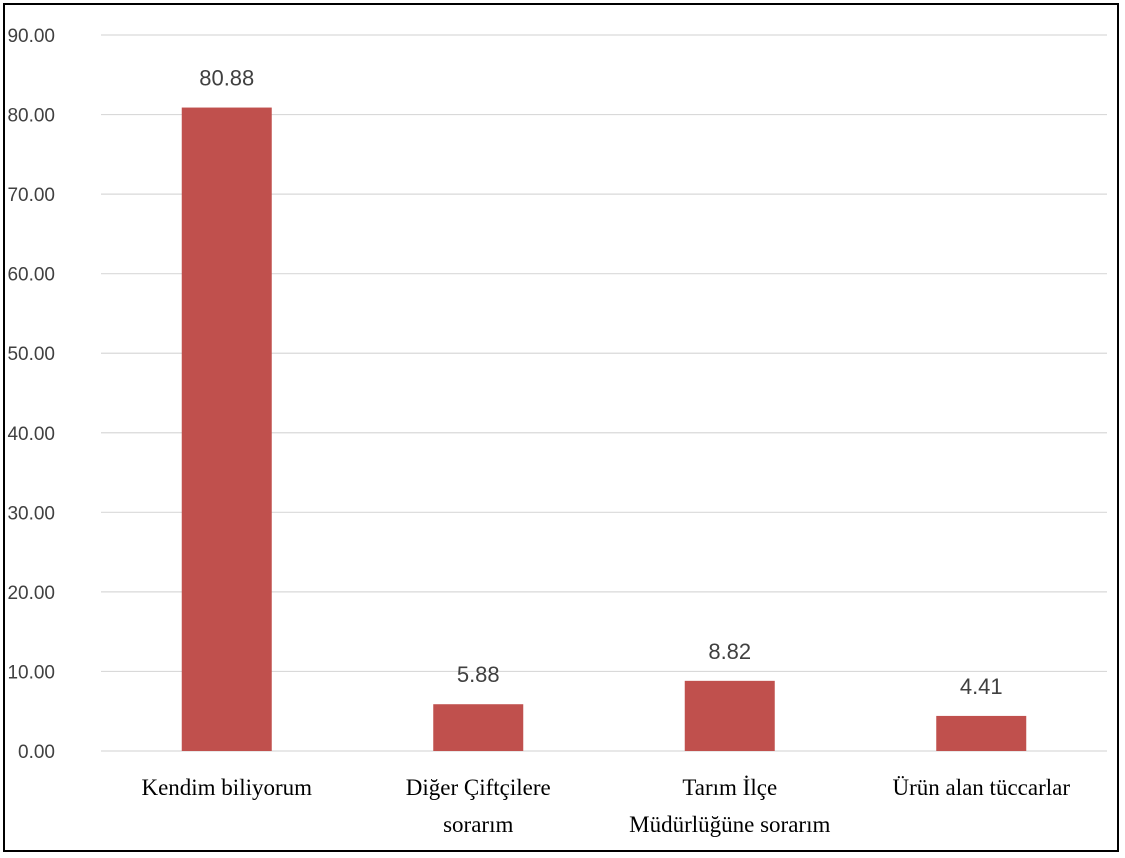  I want to click on data-label: 8.82, so click(729, 651).